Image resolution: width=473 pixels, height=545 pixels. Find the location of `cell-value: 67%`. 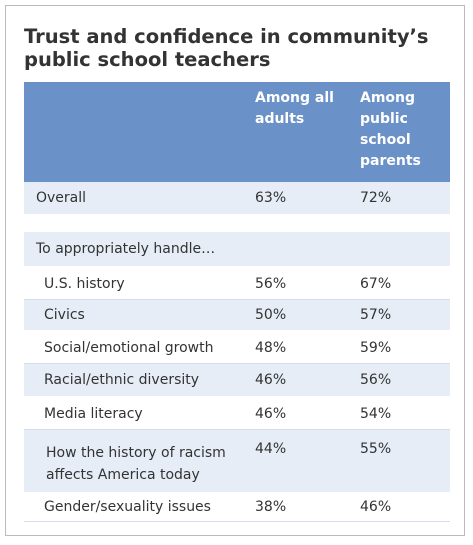

cell-value: 67% is located at coordinates (376, 284).